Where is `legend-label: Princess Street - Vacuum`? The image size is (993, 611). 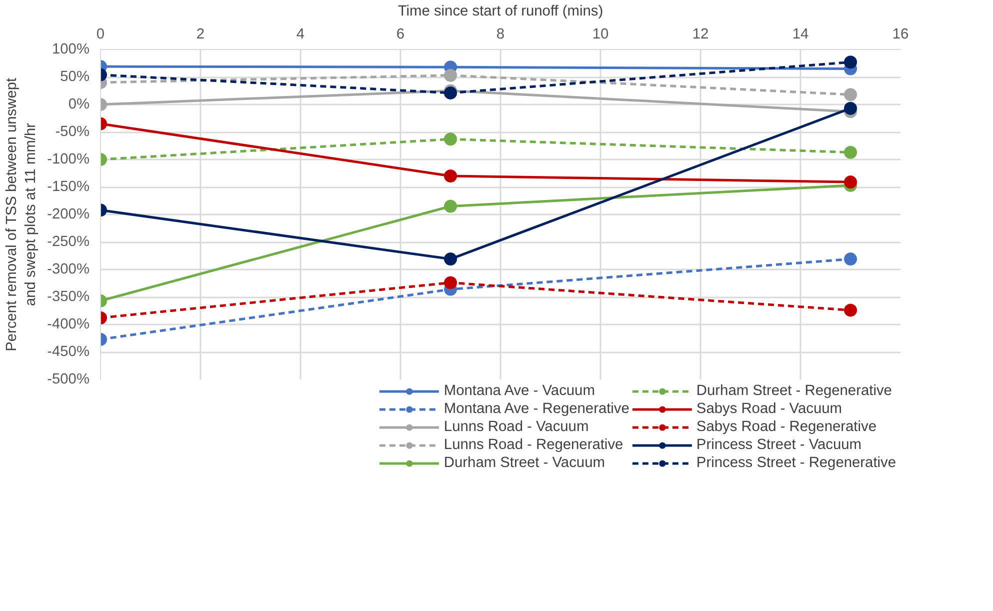
legend-label: Princess Street - Vacuum is located at coordinates (779, 445).